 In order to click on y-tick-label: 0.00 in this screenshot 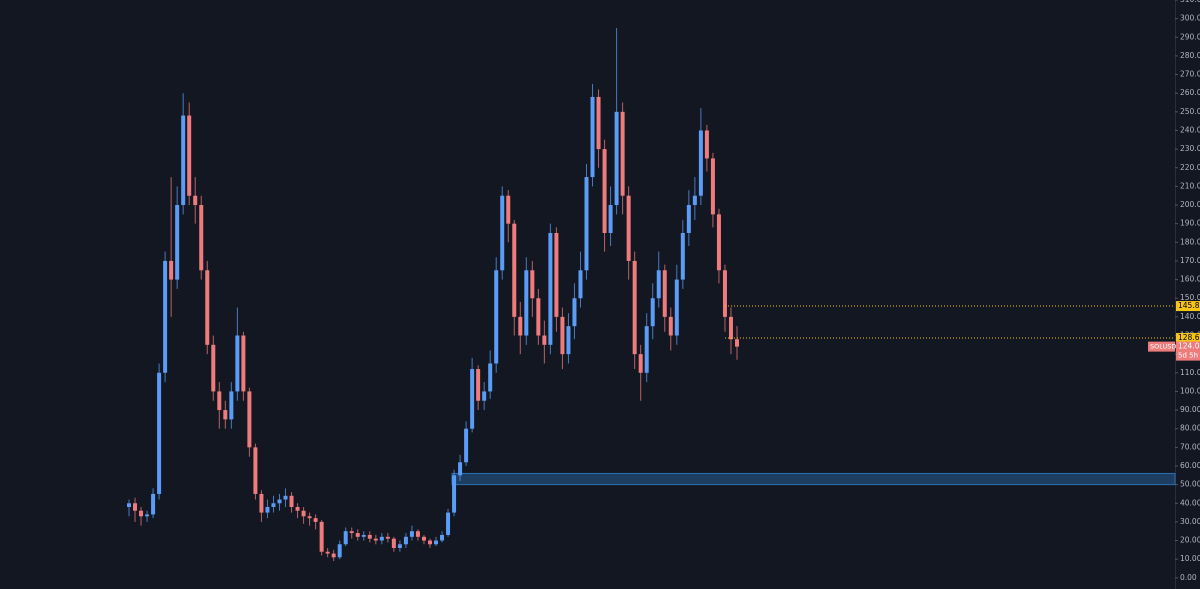, I will do `click(1188, 577)`.